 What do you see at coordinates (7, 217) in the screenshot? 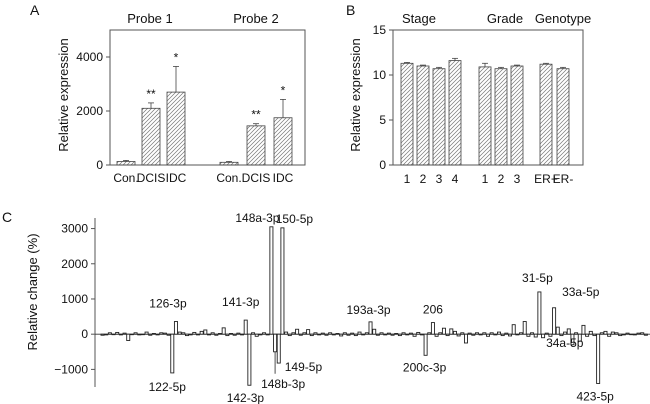
I see `panel-letter-c: C` at bounding box center [7, 217].